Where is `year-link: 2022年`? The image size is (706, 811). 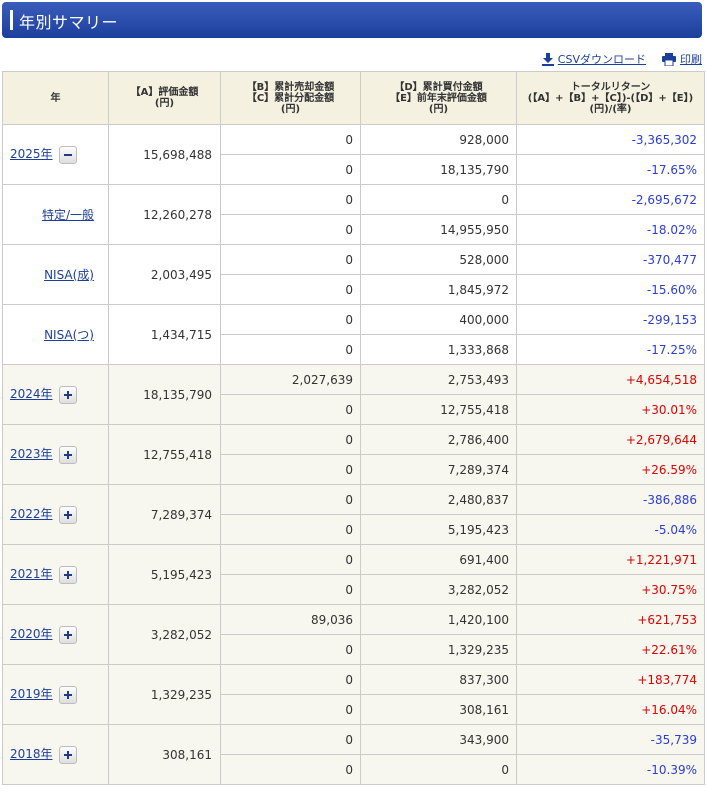 year-link: 2022年 is located at coordinates (31, 514).